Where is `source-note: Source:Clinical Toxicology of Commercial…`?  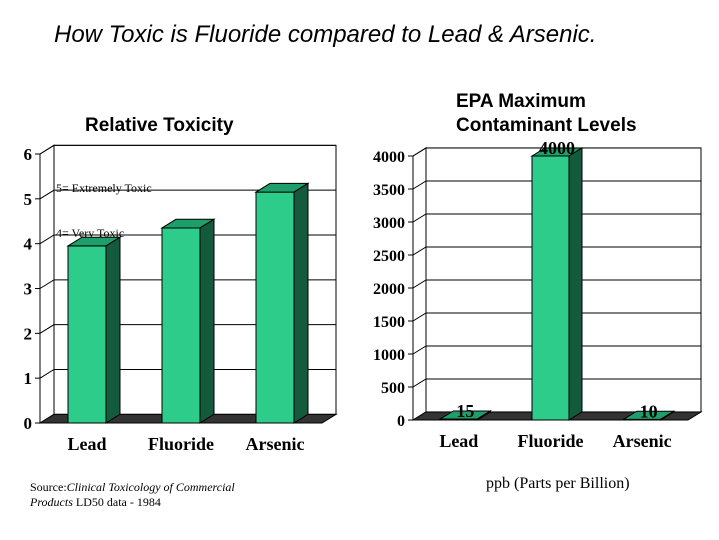 source-note: Source:Clinical Toxicology of Commercial… is located at coordinates (145, 495).